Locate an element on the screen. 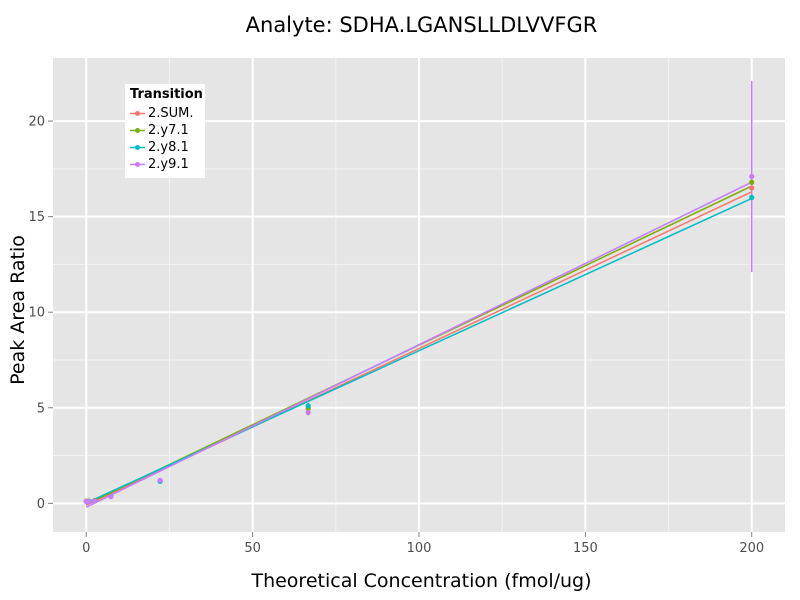  legend-title: Transition is located at coordinates (166, 94).